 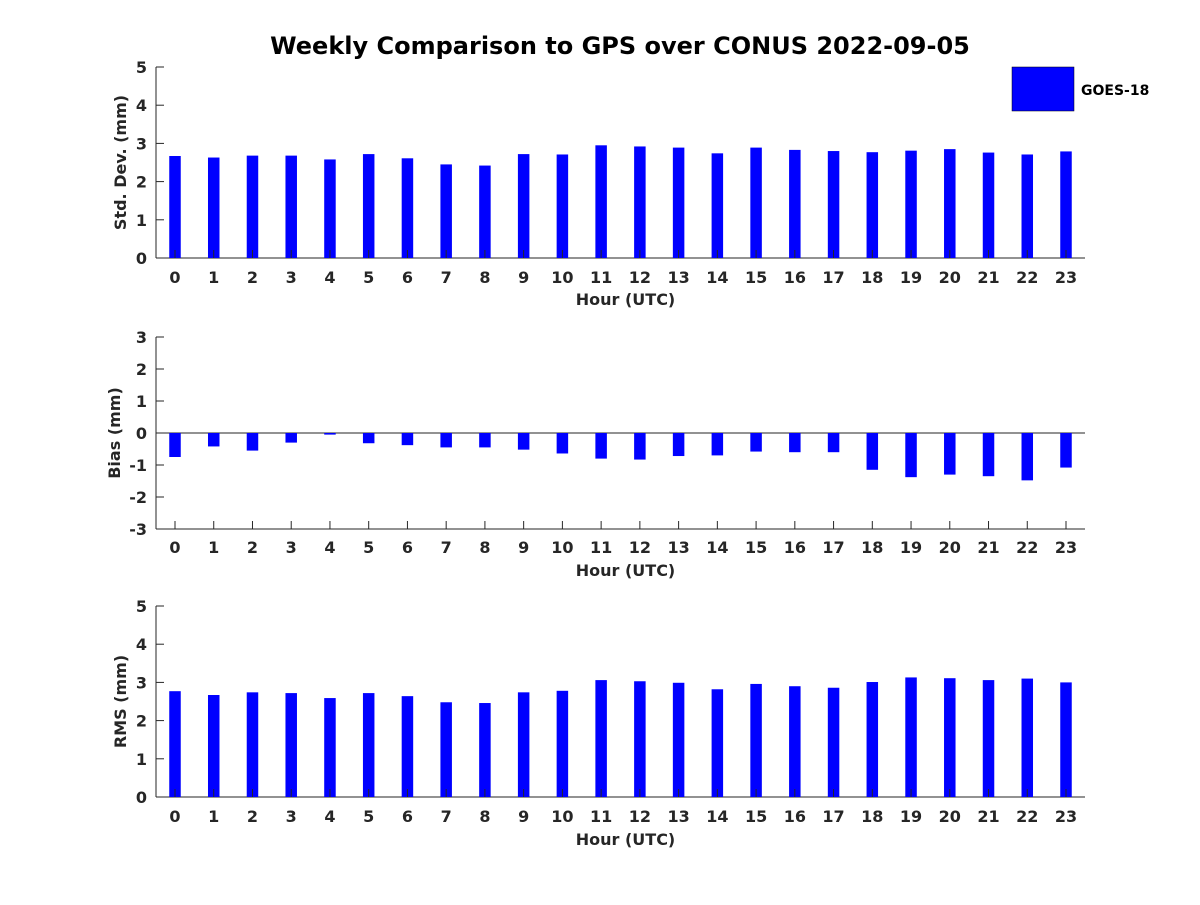 I want to click on bias-x-tick-label: 8, so click(x=484, y=547).